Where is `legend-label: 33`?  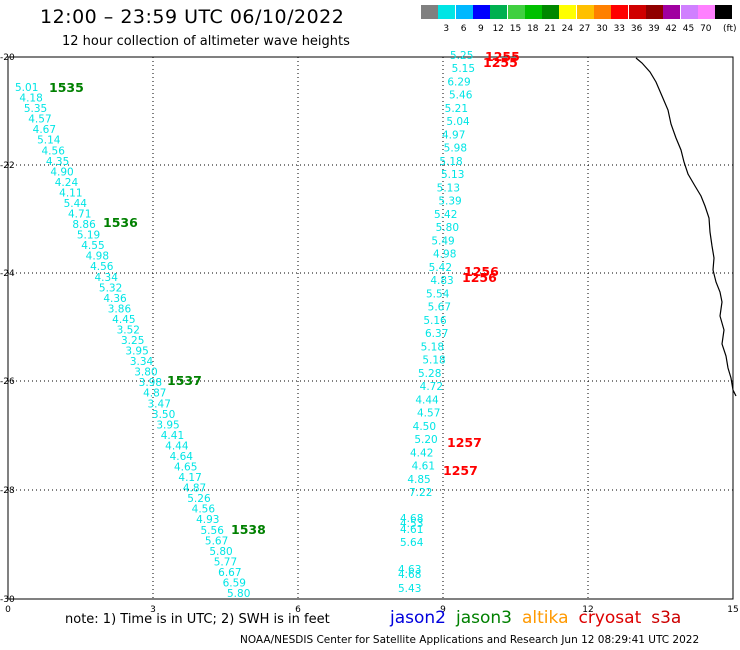
legend-label: 33 is located at coordinates (619, 29).